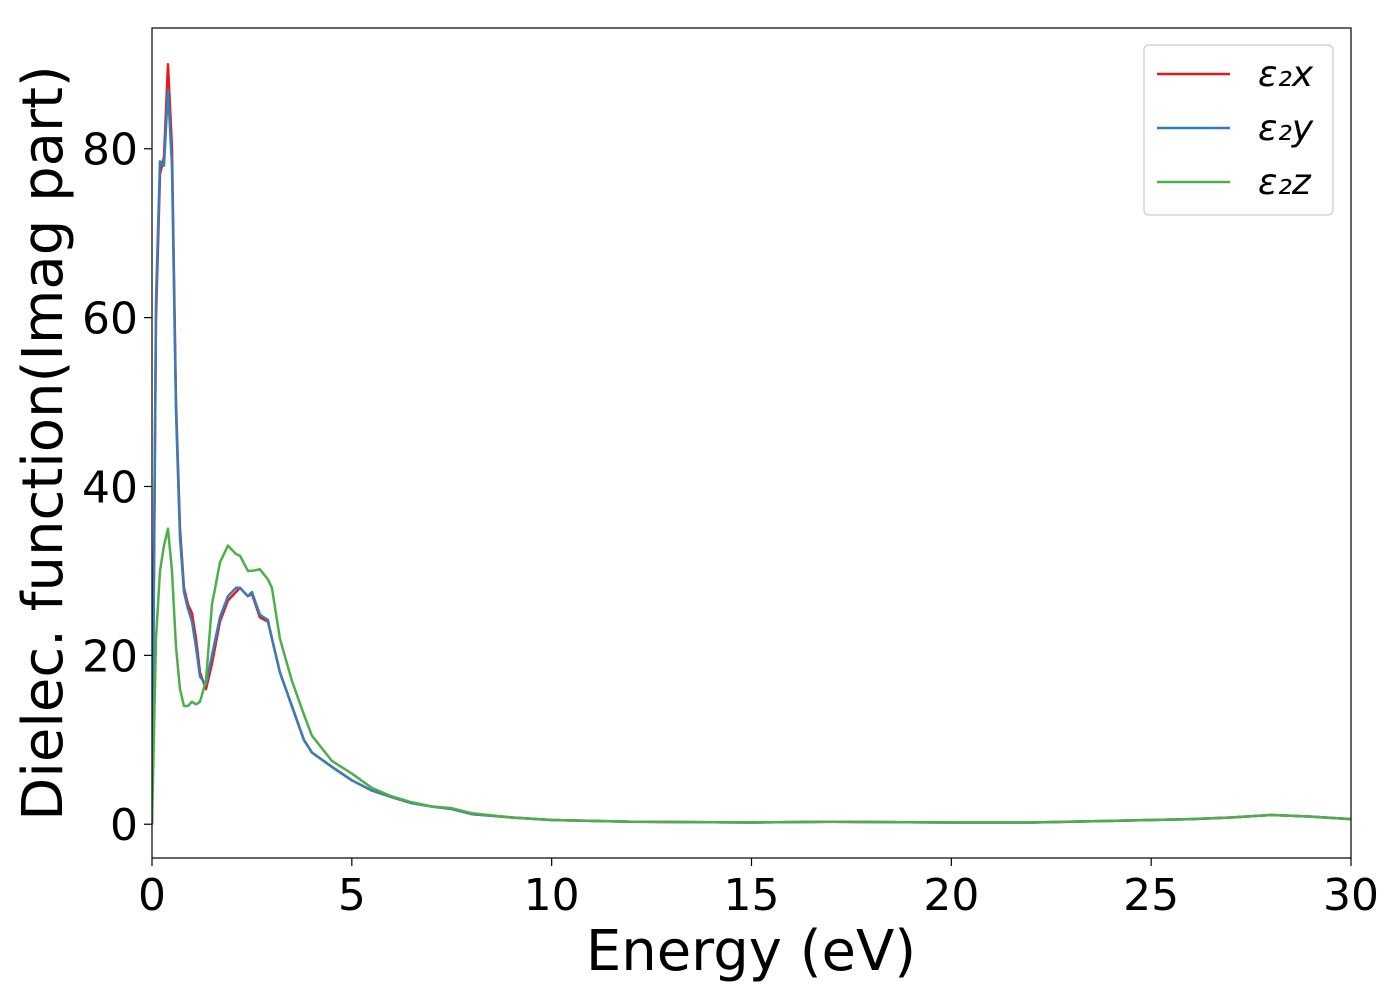 This screenshot has height=1000, width=1400. I want to click on legend-box, so click(1238, 130).